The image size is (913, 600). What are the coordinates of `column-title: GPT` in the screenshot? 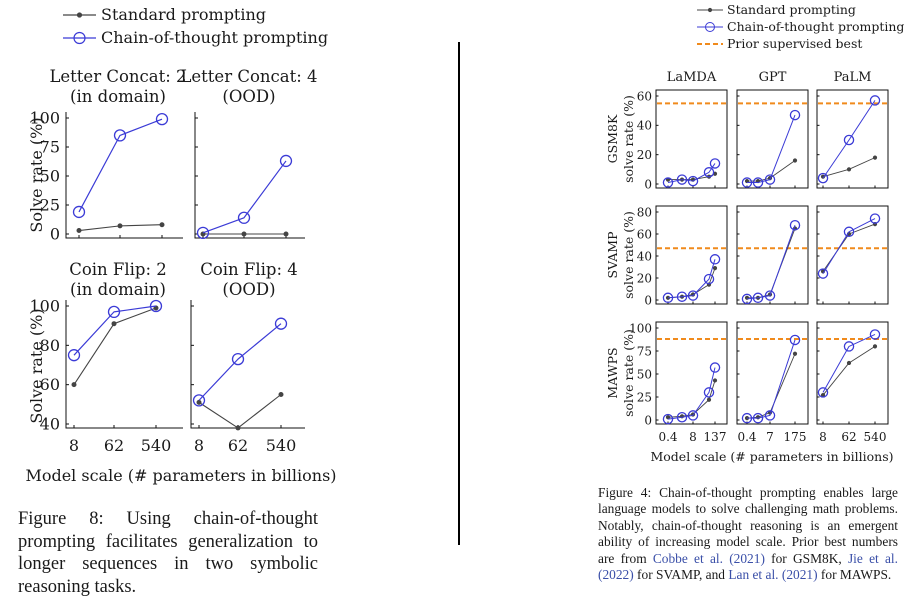 It's located at (773, 77).